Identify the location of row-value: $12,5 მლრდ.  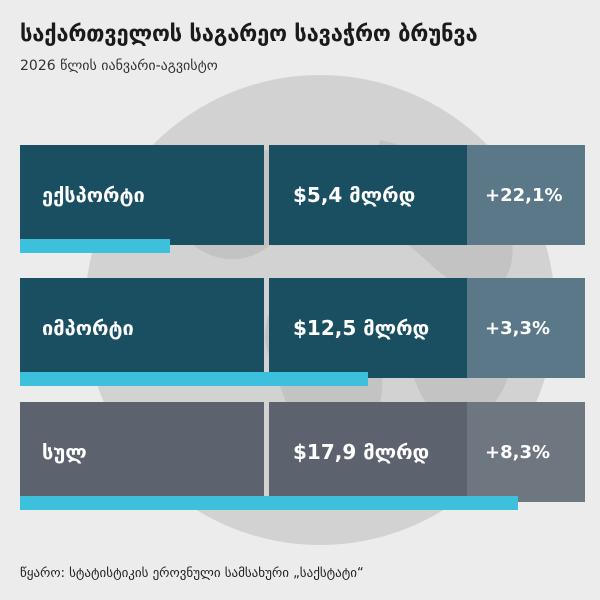
(368, 328).